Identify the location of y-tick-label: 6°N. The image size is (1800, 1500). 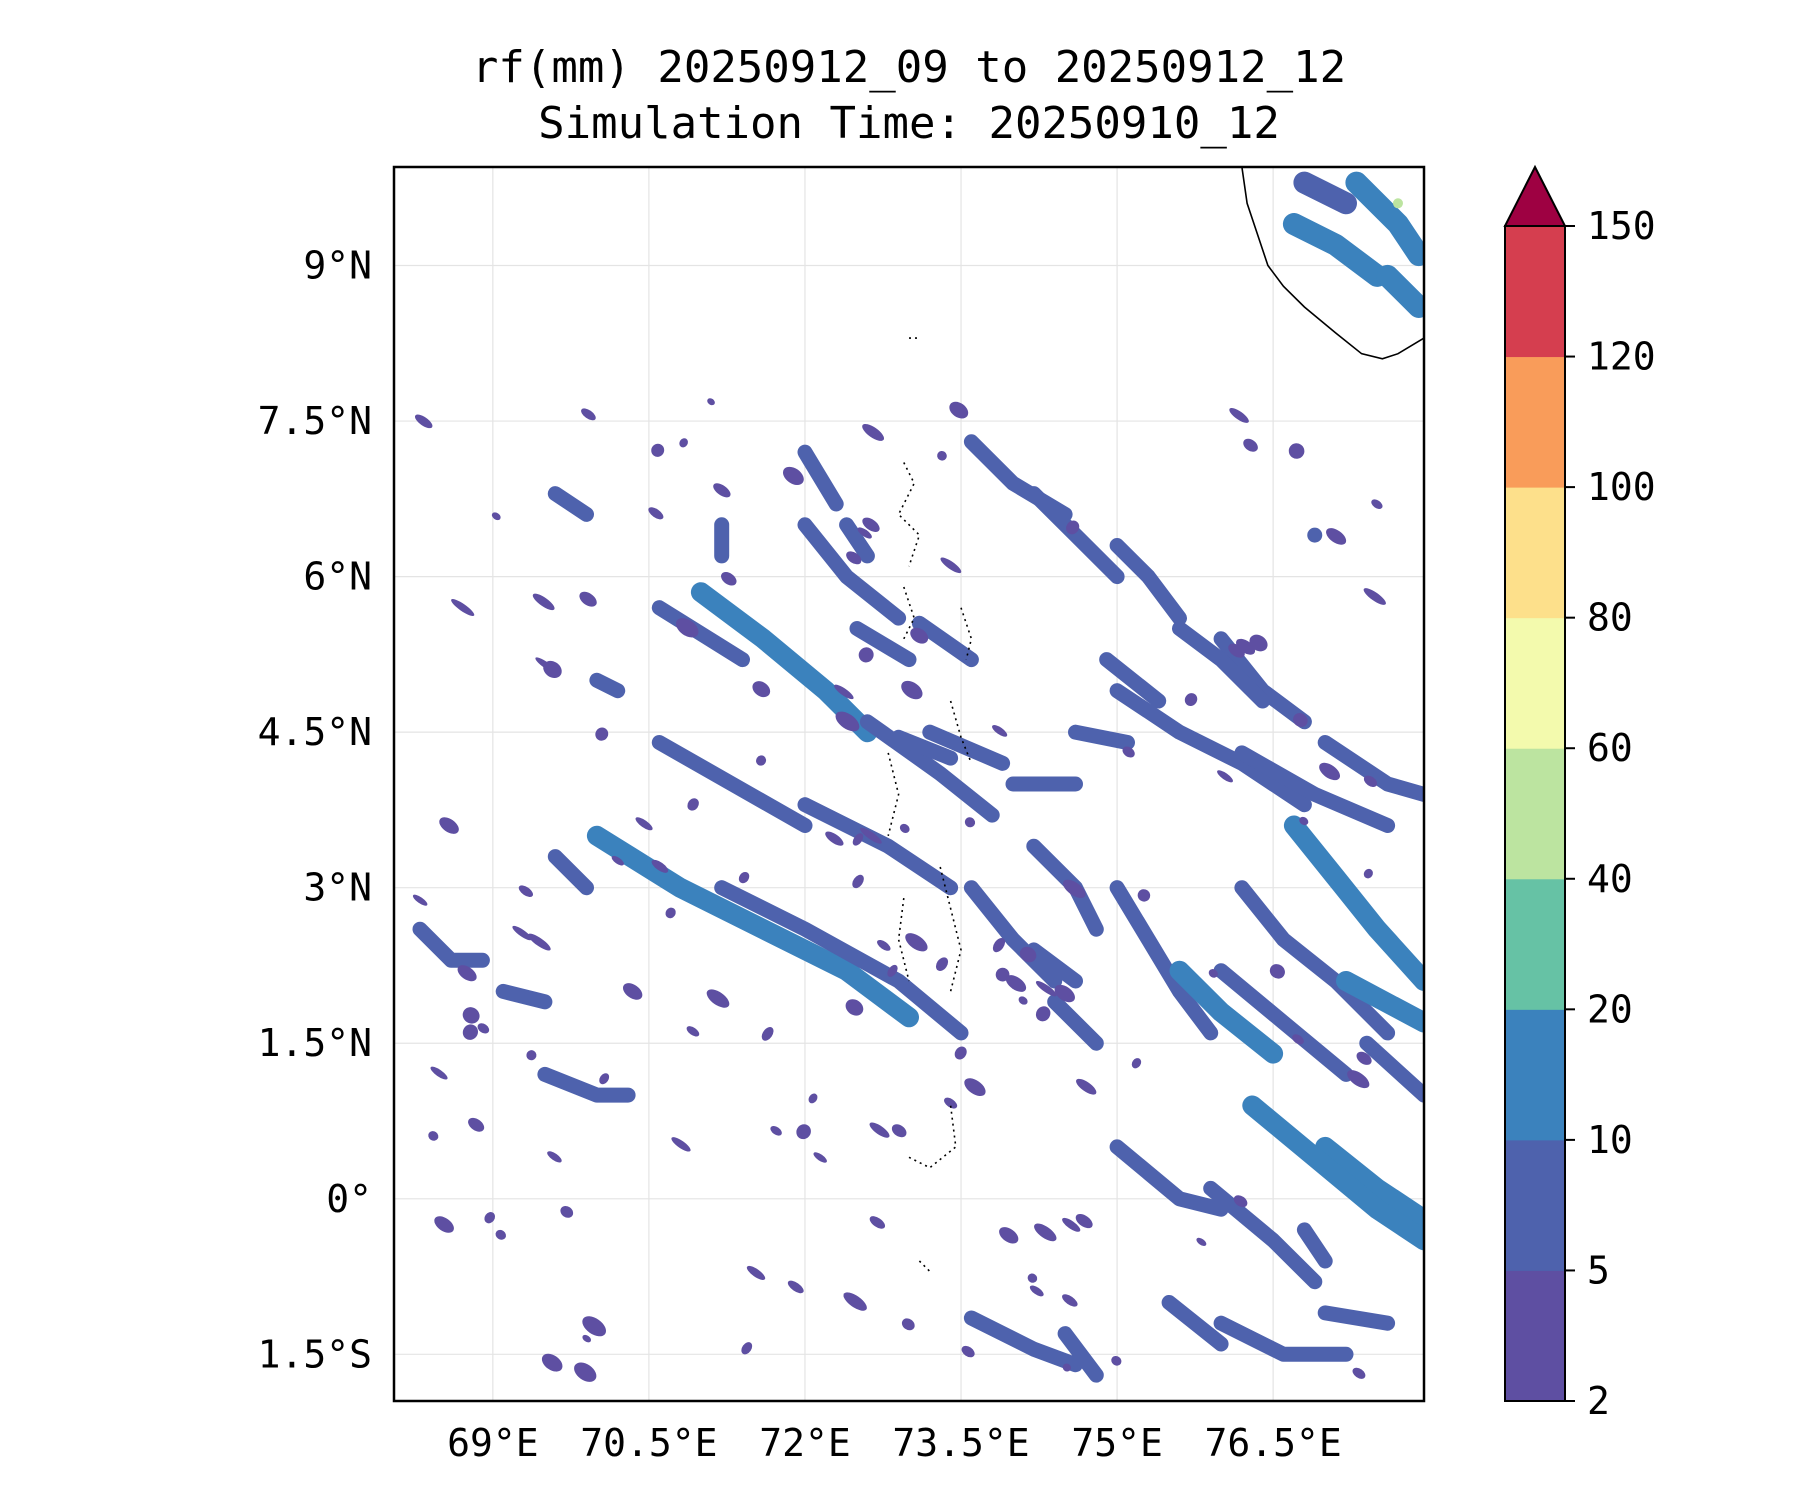
(337, 577).